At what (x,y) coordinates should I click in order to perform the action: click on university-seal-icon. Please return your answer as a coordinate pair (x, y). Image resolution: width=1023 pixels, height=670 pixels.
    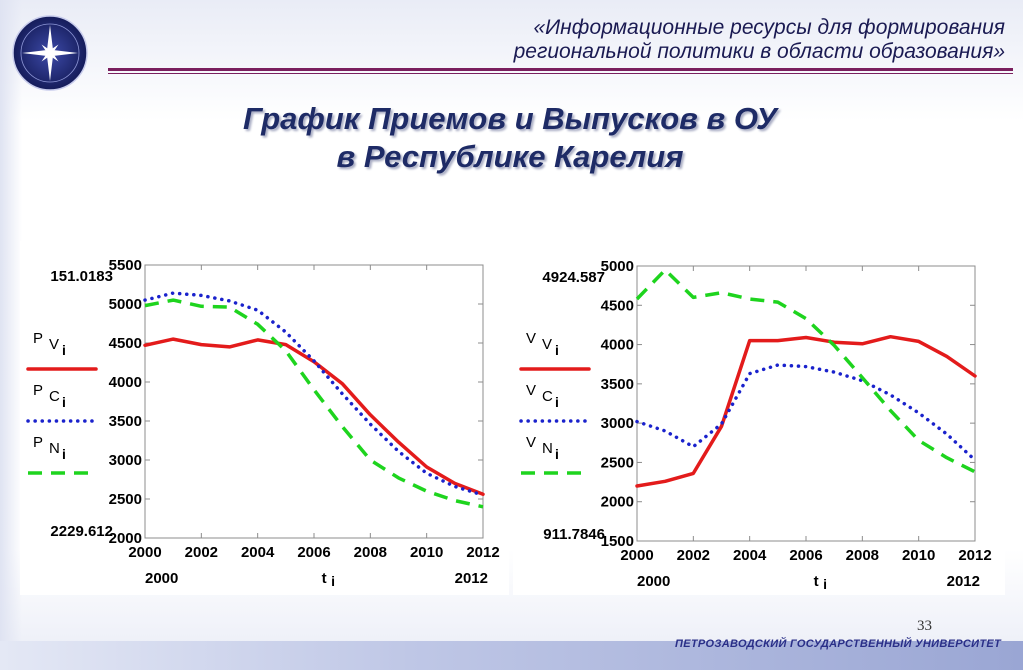
    Looking at the image, I should click on (50, 53).